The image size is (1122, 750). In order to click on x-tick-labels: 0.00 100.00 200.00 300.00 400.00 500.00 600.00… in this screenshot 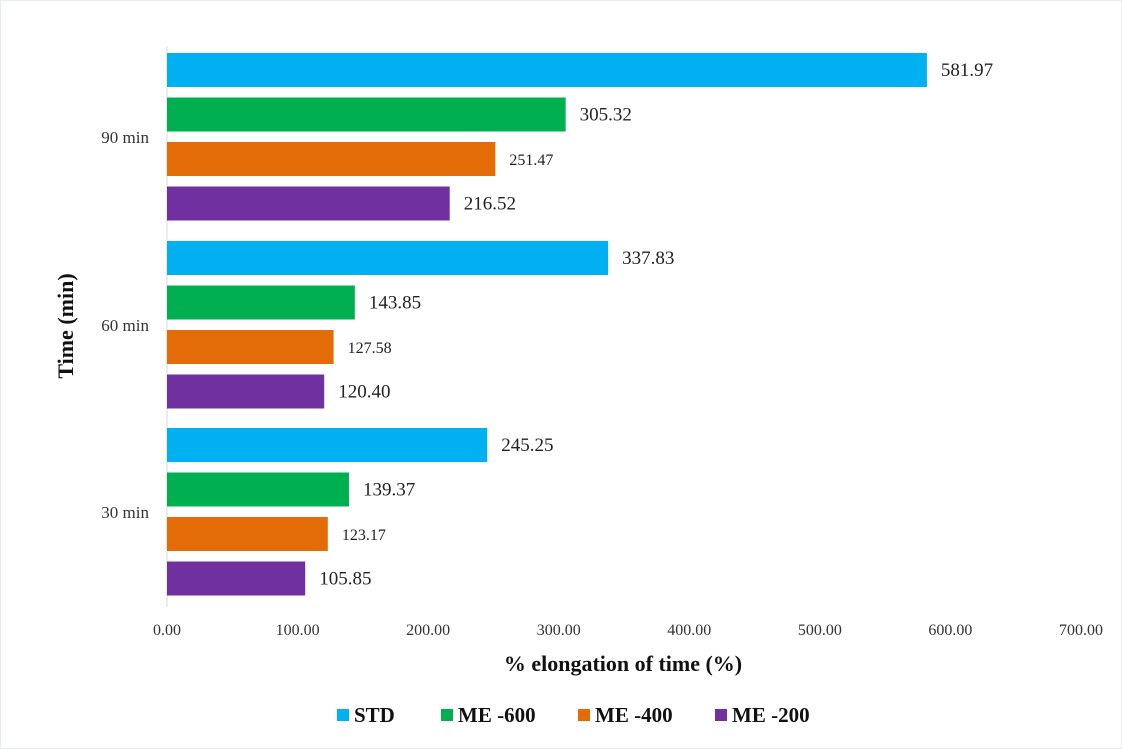, I will do `click(628, 630)`.